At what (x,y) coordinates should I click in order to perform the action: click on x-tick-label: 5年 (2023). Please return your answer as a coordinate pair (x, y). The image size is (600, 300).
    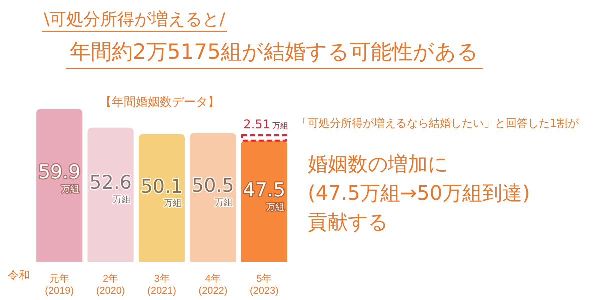
    Looking at the image, I should click on (264, 284).